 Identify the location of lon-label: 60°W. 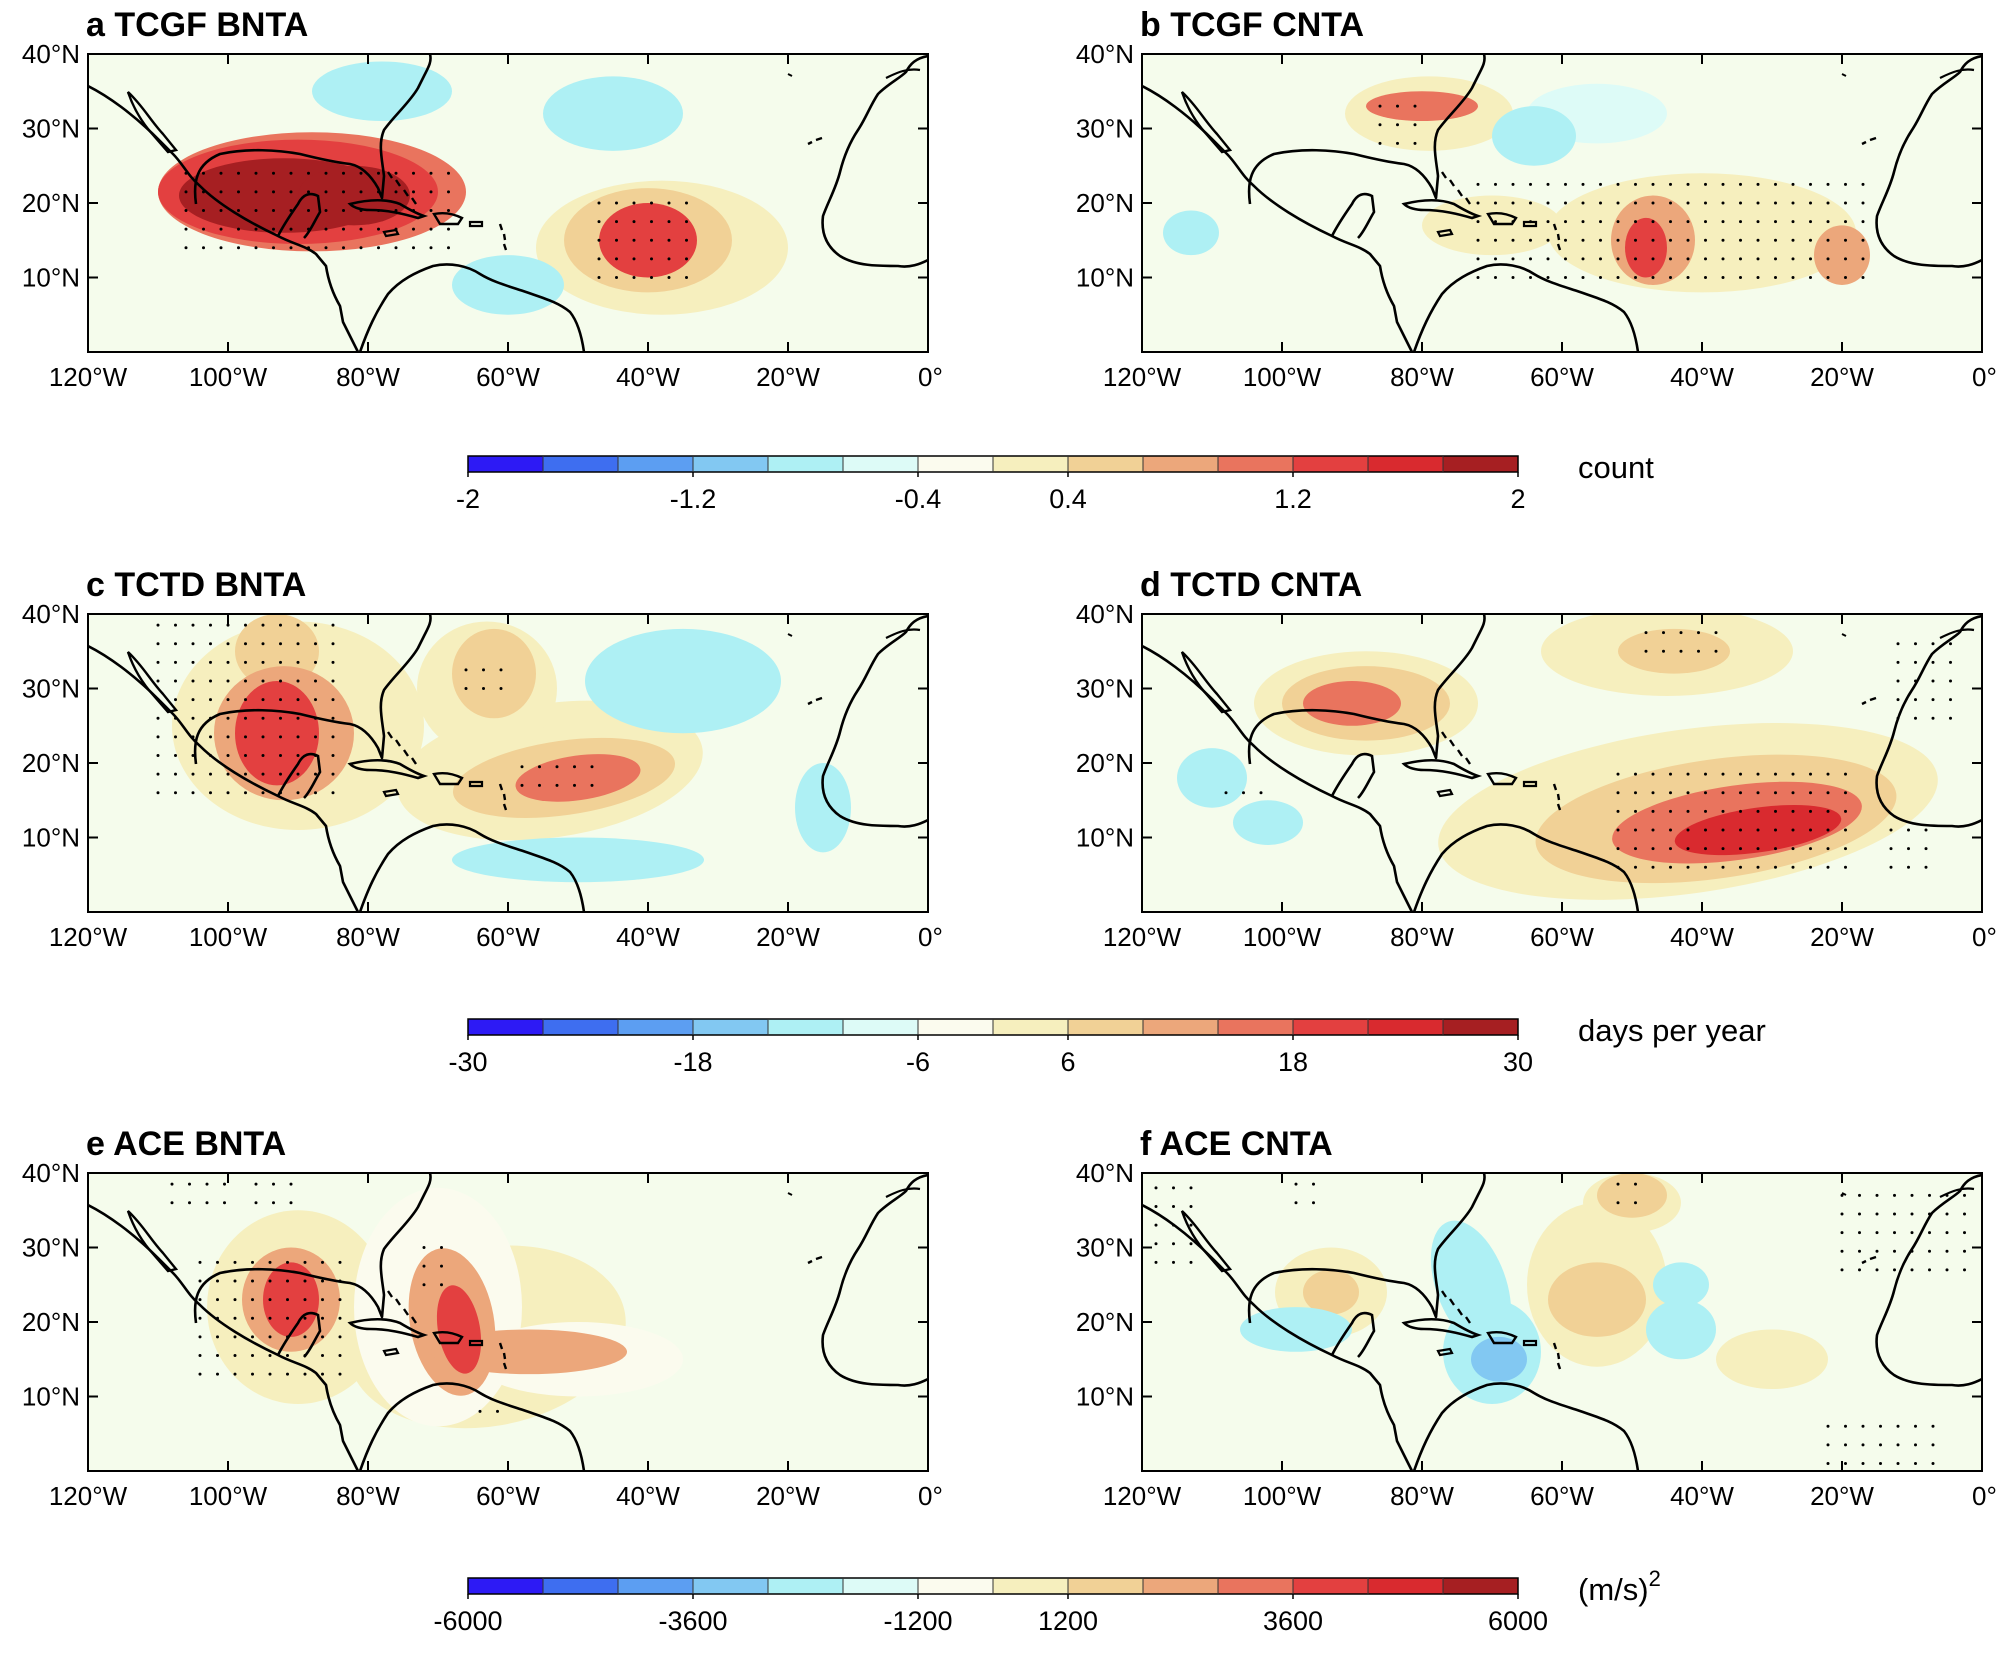
(1562, 1496).